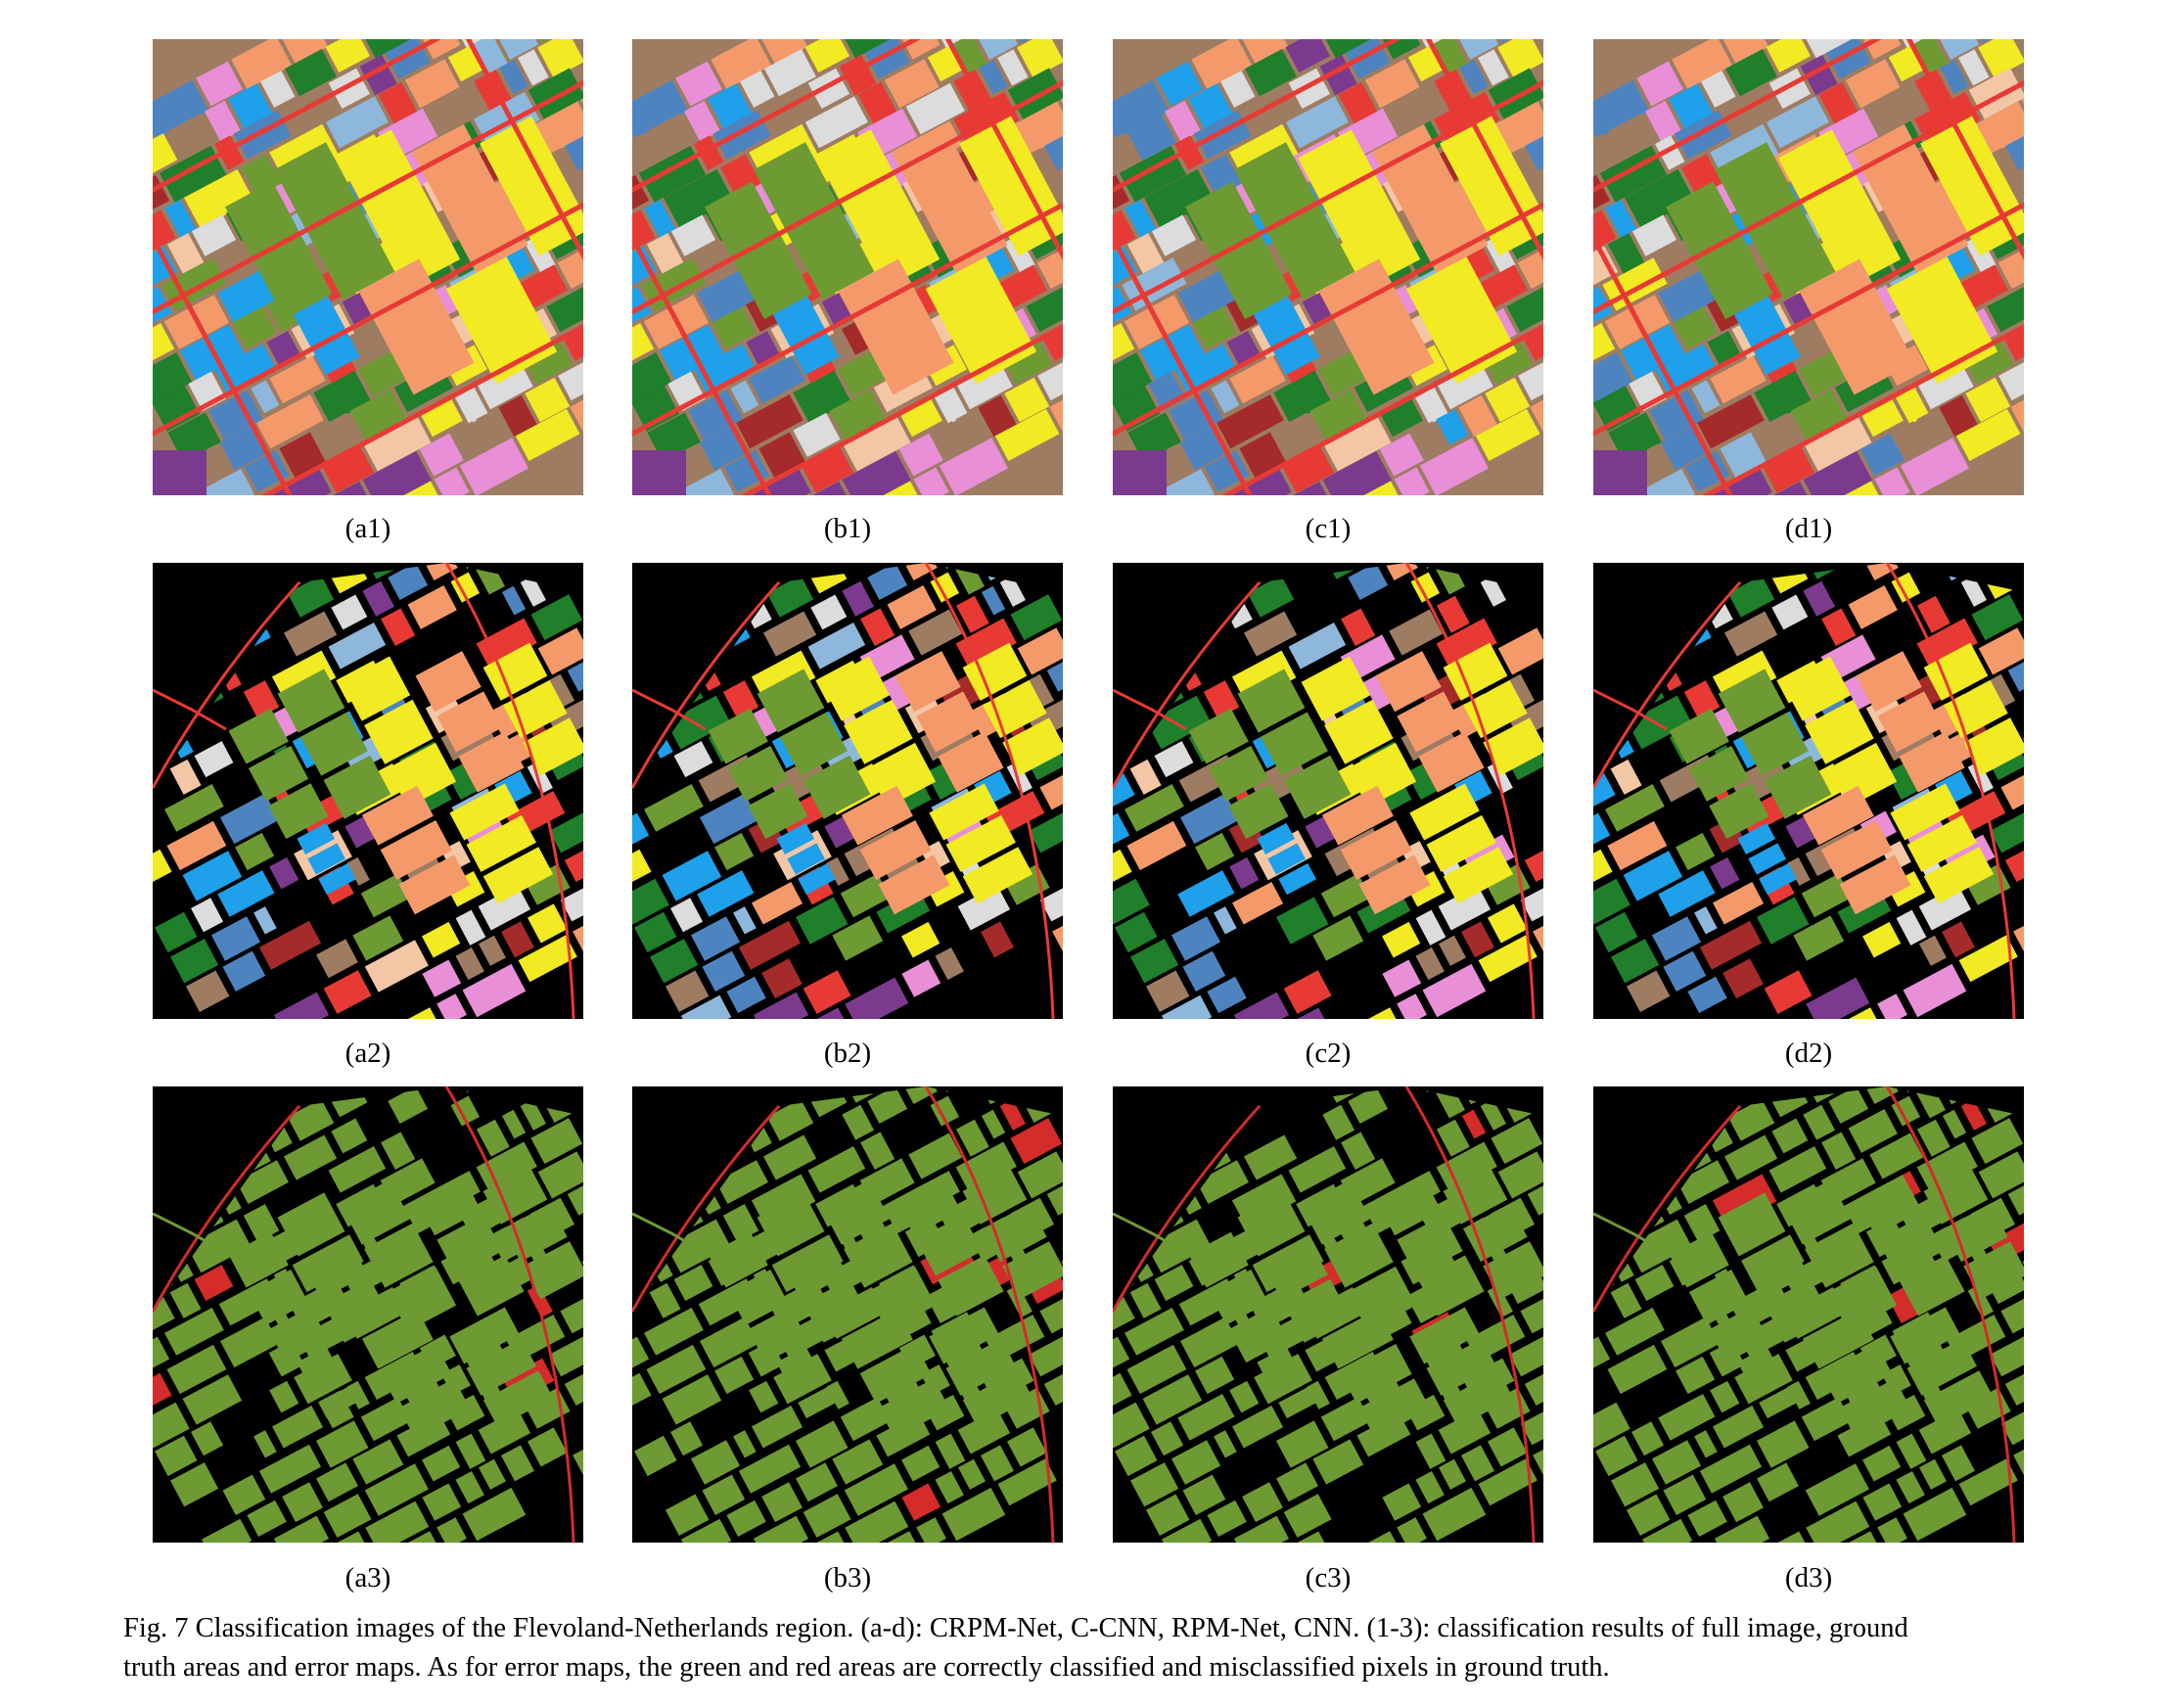 The width and height of the screenshot is (2158, 1708). Describe the element at coordinates (847, 1054) in the screenshot. I see `panel-label-b2: (b2)` at that location.